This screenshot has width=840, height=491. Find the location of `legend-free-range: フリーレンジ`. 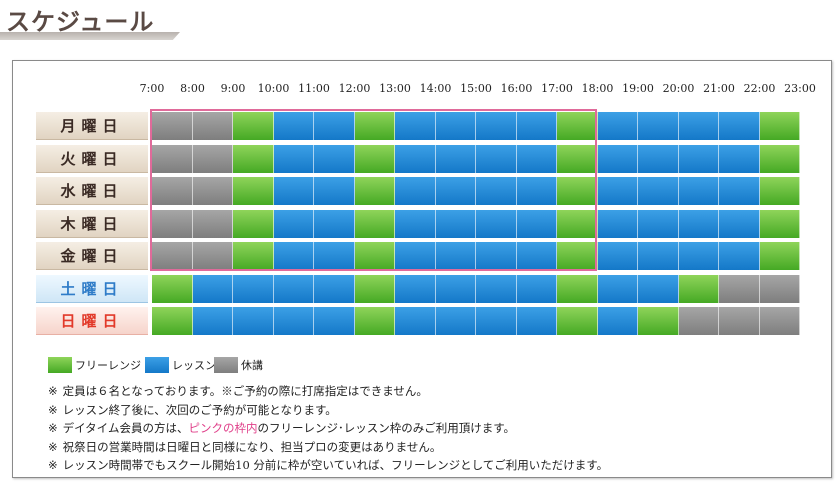

legend-free-range: フリーレンジ is located at coordinates (94, 365).